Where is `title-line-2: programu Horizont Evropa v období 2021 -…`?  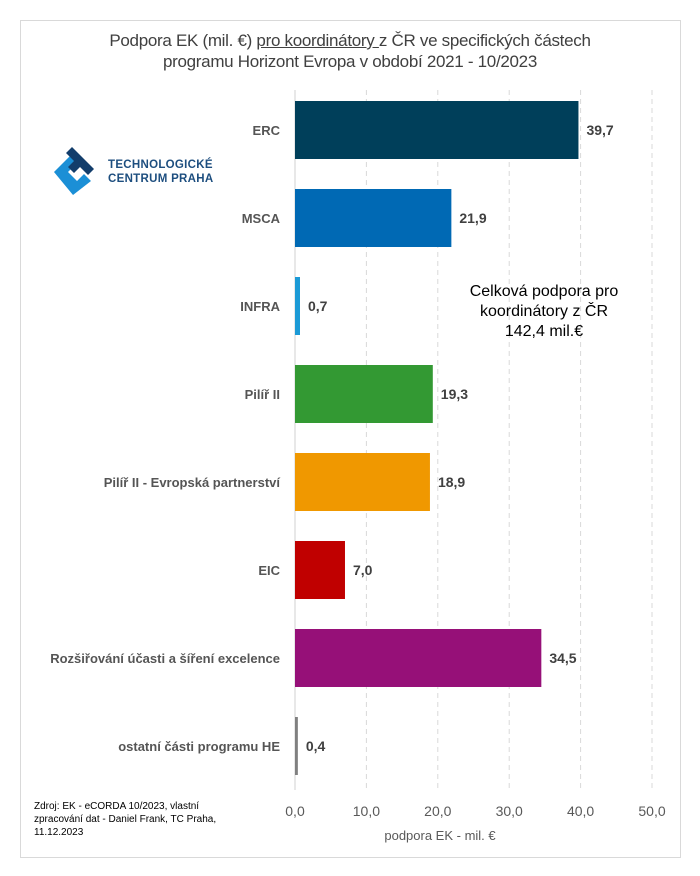
title-line-2: programu Horizont Evropa v období 2021 -… is located at coordinates (349, 61).